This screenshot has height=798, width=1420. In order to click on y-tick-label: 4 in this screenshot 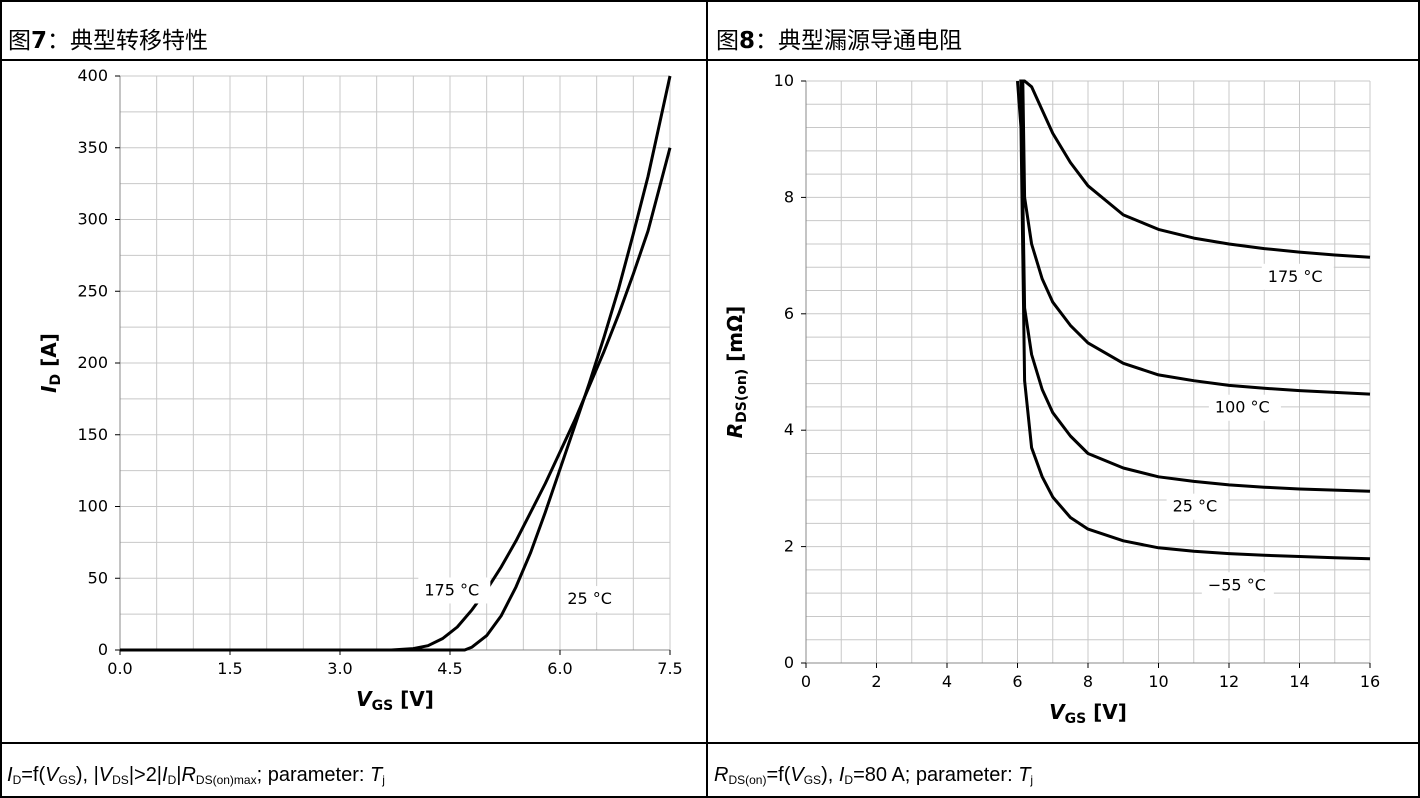, I will do `click(789, 429)`.